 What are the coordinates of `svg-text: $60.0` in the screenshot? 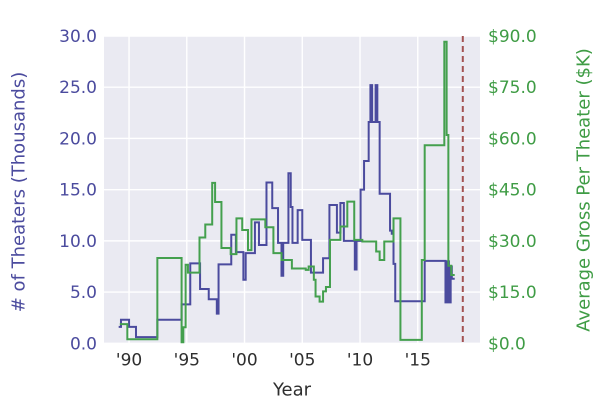 It's located at (512, 139).